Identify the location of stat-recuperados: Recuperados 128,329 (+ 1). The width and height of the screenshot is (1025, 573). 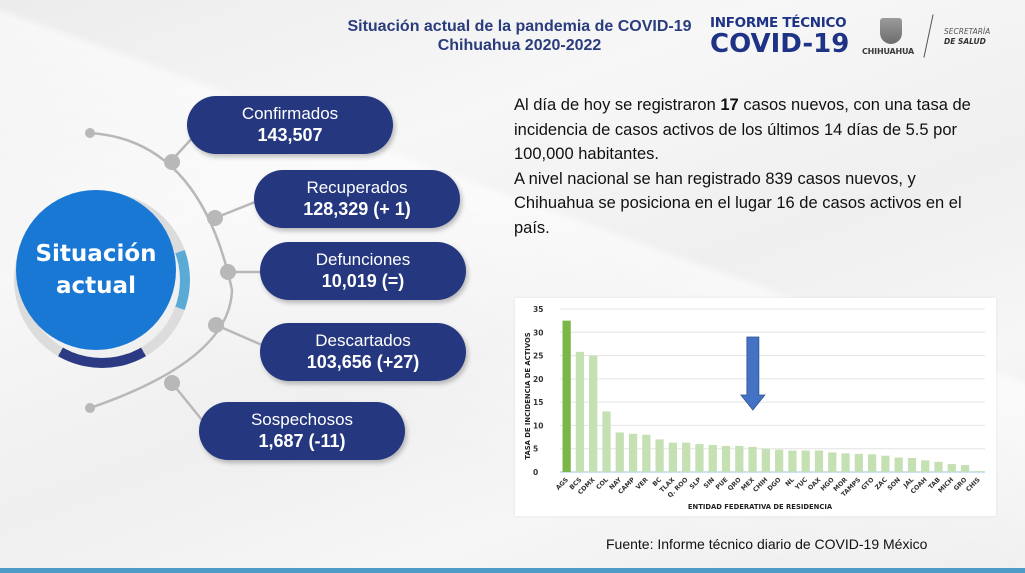
(357, 199).